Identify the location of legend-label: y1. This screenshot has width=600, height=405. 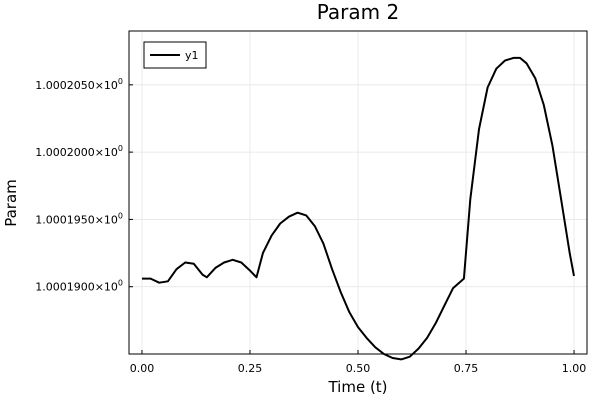
(192, 55).